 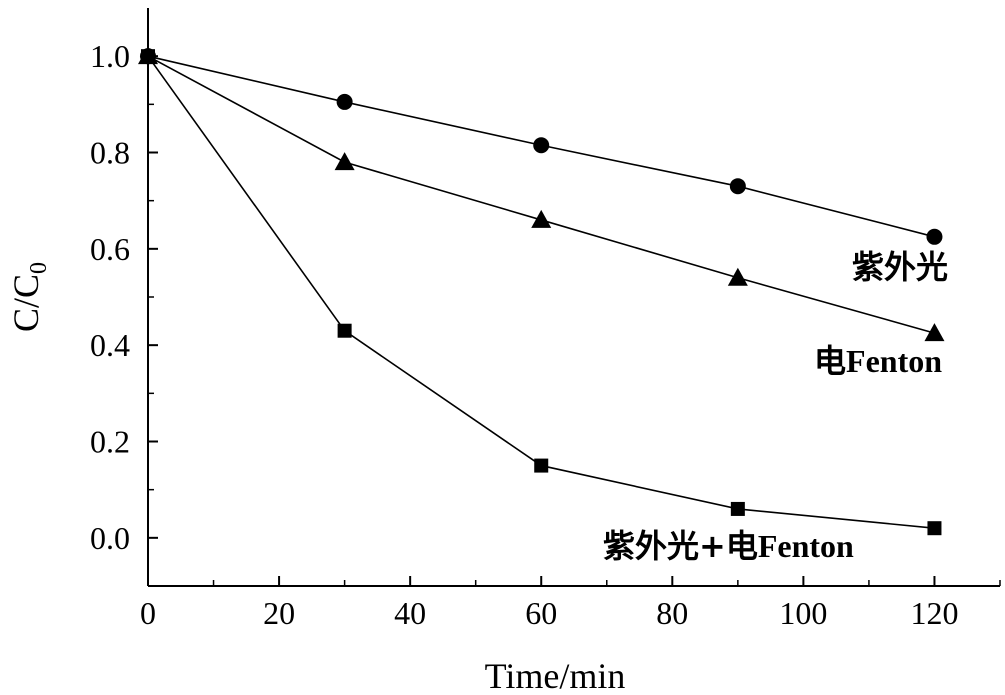 I want to click on x-tick-label: 120, so click(x=934, y=613).